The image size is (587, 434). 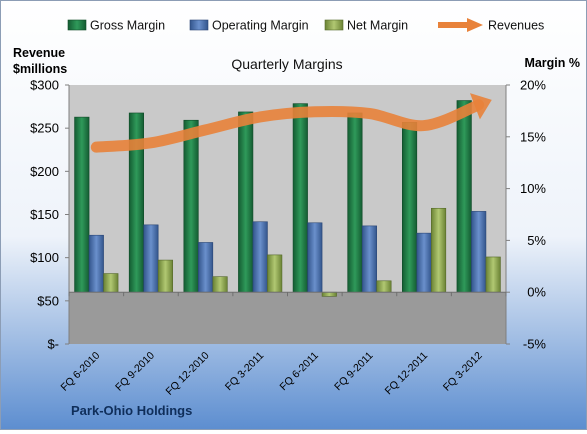 What do you see at coordinates (329, 294) in the screenshot?
I see `bar-net-margin-fq-6-2011` at bounding box center [329, 294].